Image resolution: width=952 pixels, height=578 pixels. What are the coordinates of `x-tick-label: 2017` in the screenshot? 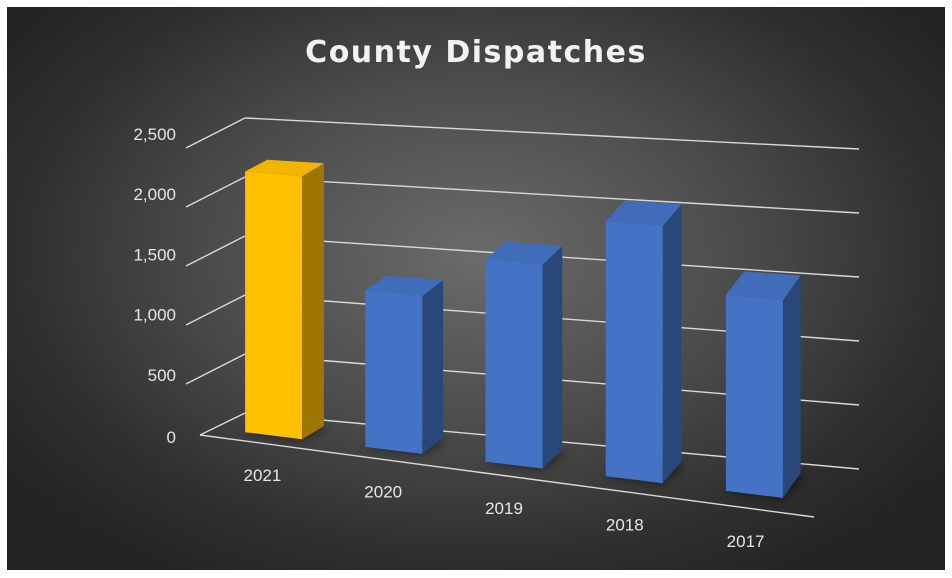 It's located at (746, 541).